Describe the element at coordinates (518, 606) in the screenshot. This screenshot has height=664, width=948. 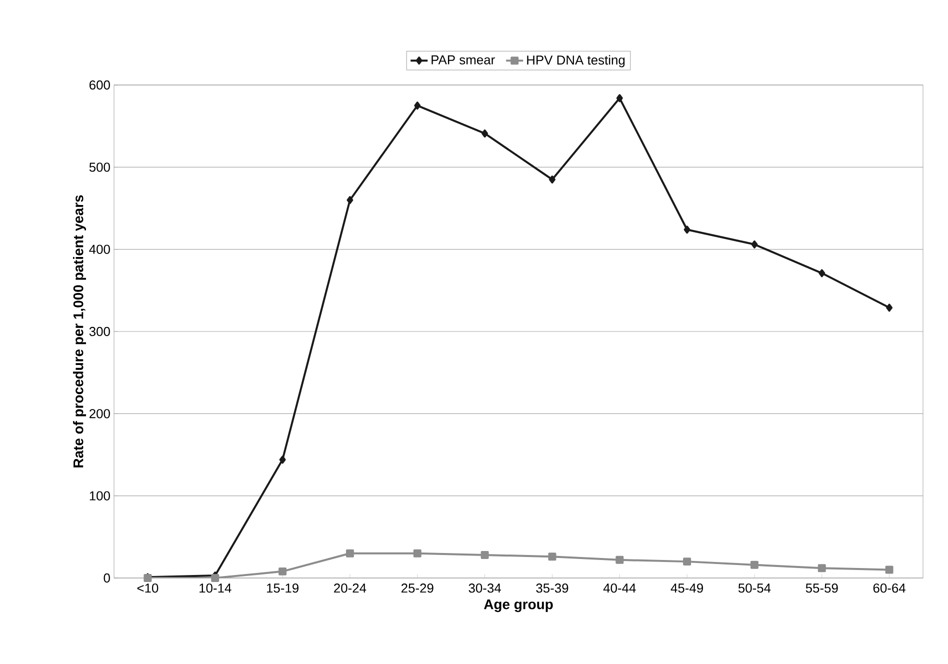
I see `x-axis-title: Age group` at that location.